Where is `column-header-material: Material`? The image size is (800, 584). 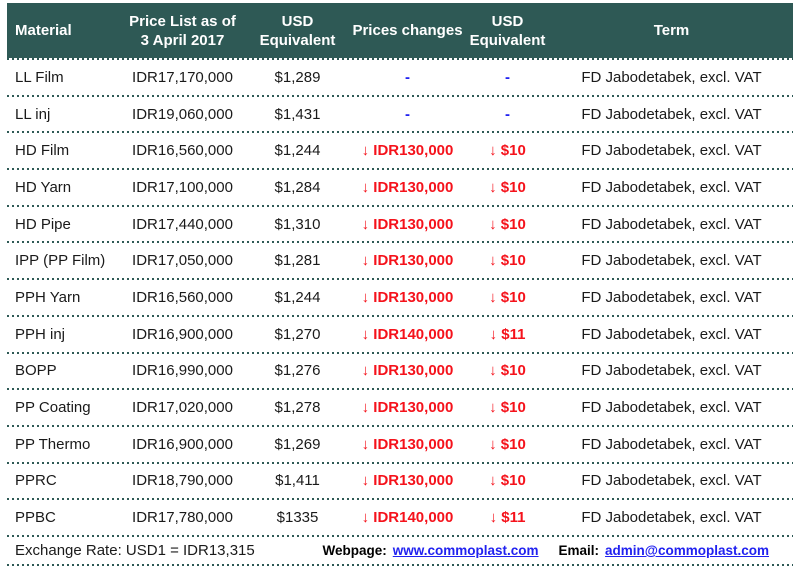 column-header-material: Material is located at coordinates (43, 30).